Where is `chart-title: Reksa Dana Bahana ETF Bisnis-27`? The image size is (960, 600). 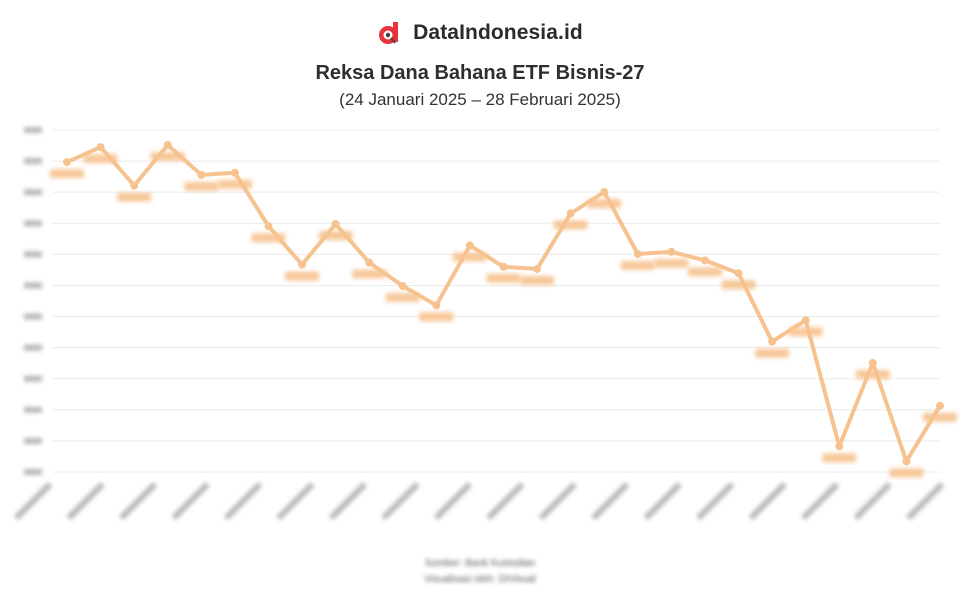
chart-title: Reksa Dana Bahana ETF Bisnis-27 is located at coordinates (480, 73).